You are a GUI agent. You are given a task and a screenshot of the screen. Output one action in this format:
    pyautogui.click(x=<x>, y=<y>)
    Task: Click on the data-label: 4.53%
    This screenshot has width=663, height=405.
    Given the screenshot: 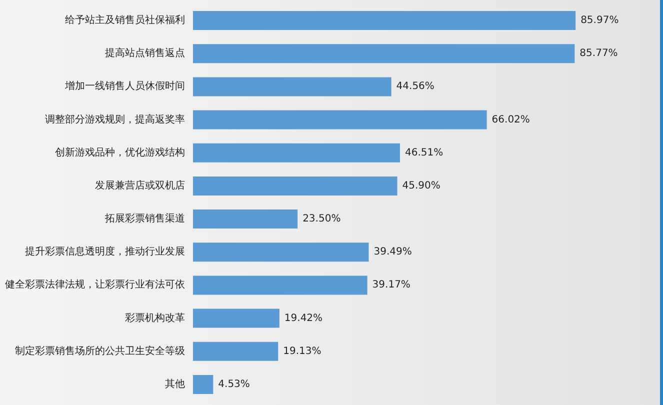 What is the action you would take?
    pyautogui.click(x=234, y=384)
    